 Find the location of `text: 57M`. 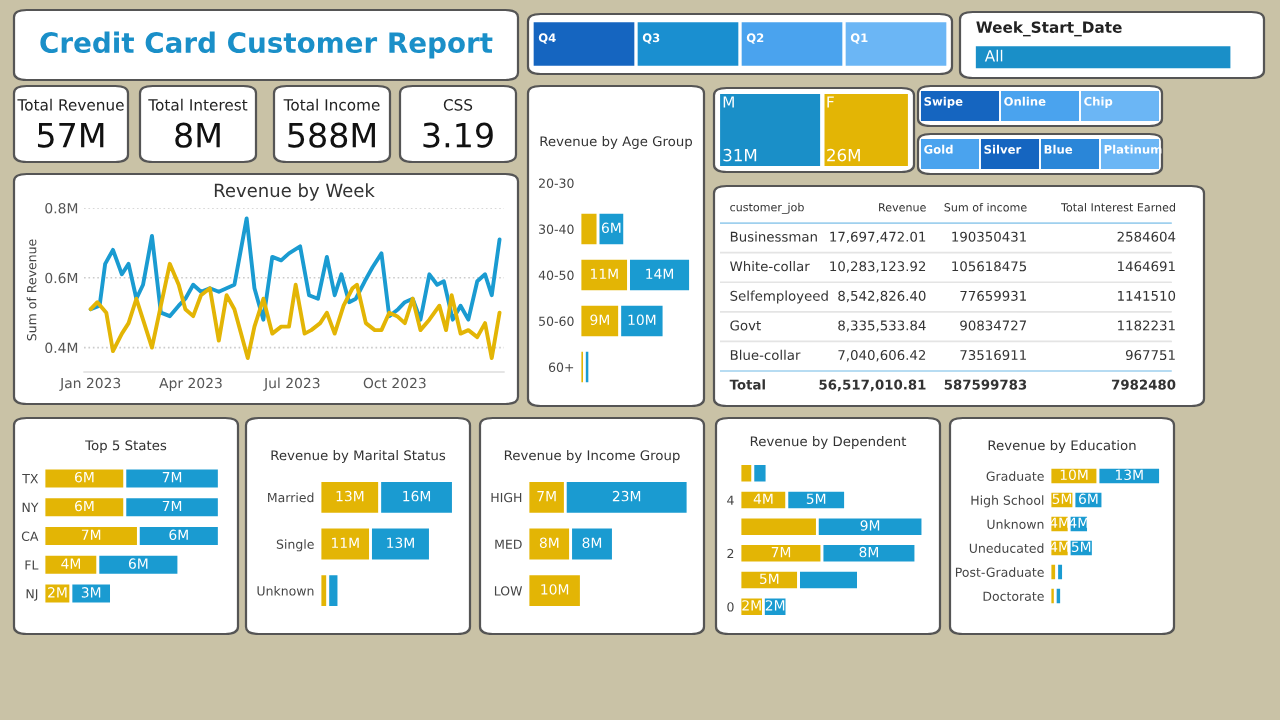

text: 57M is located at coordinates (70, 135).